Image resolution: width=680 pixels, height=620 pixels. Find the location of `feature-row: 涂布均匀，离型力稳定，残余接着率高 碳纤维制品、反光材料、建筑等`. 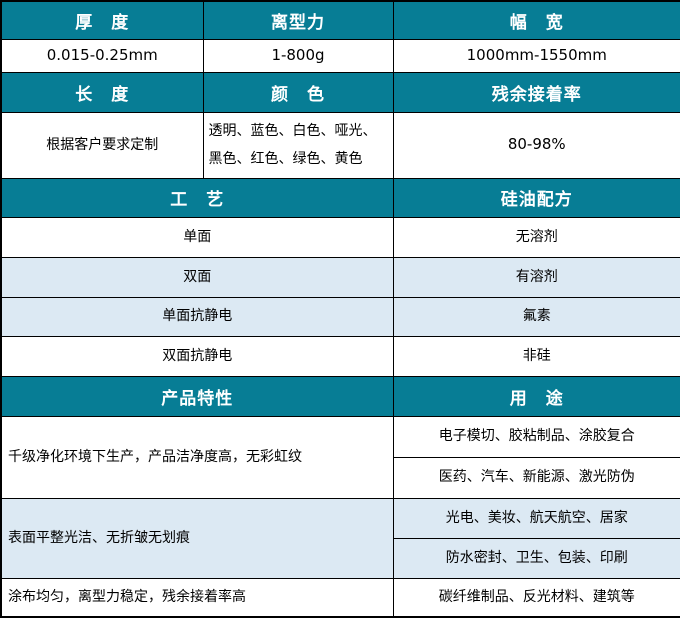

feature-row: 涂布均匀，离型力稳定，残余接着率高 碳纤维制品、反光材料、建筑等 is located at coordinates (340, 597).